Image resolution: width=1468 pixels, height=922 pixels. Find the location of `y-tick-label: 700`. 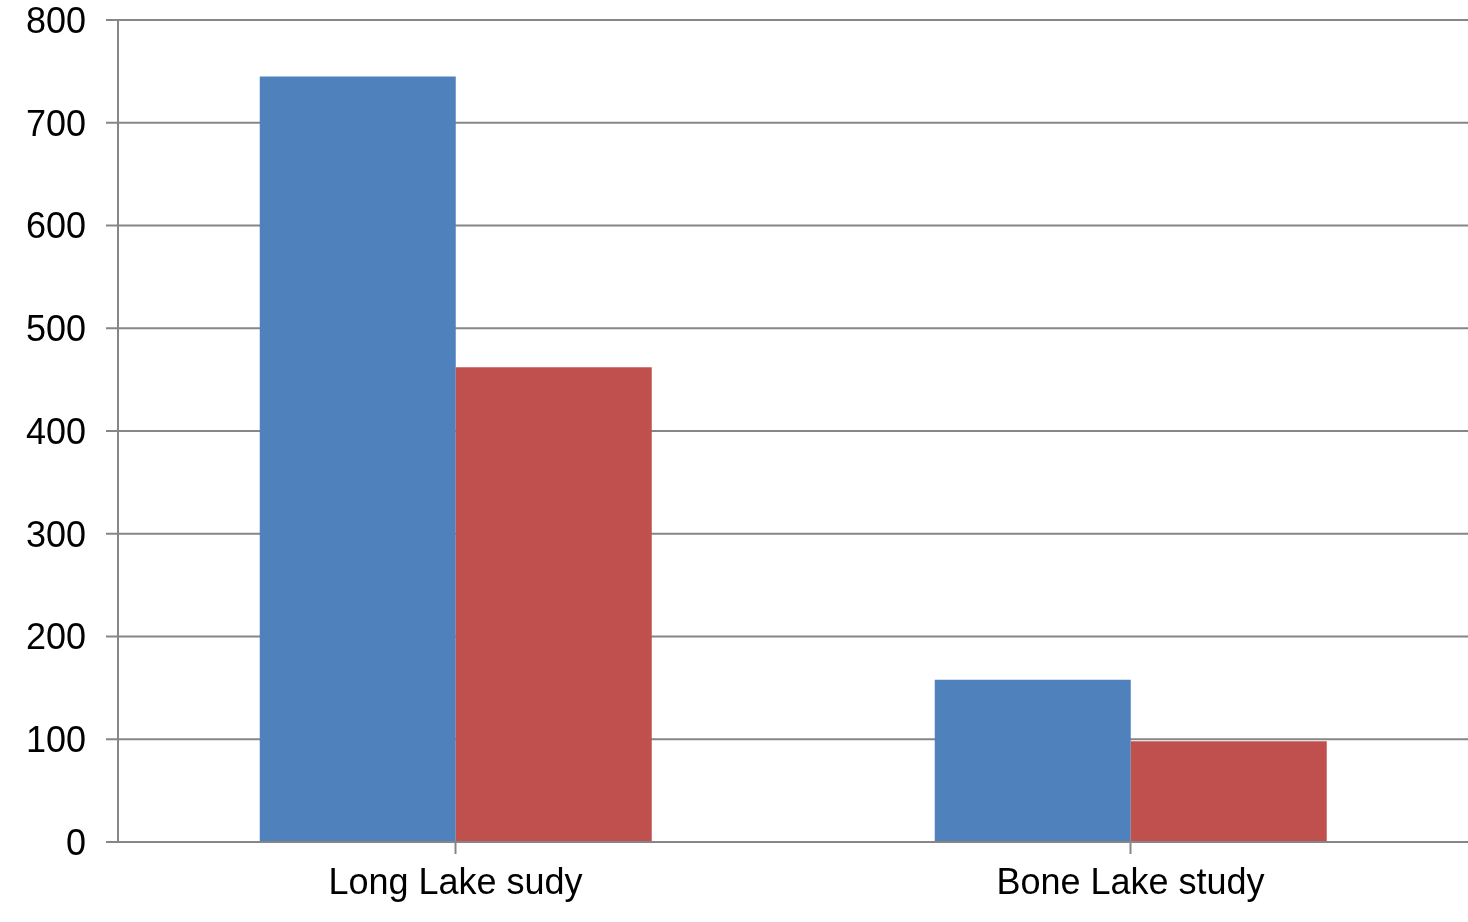

y-tick-label: 700 is located at coordinates (55, 123).